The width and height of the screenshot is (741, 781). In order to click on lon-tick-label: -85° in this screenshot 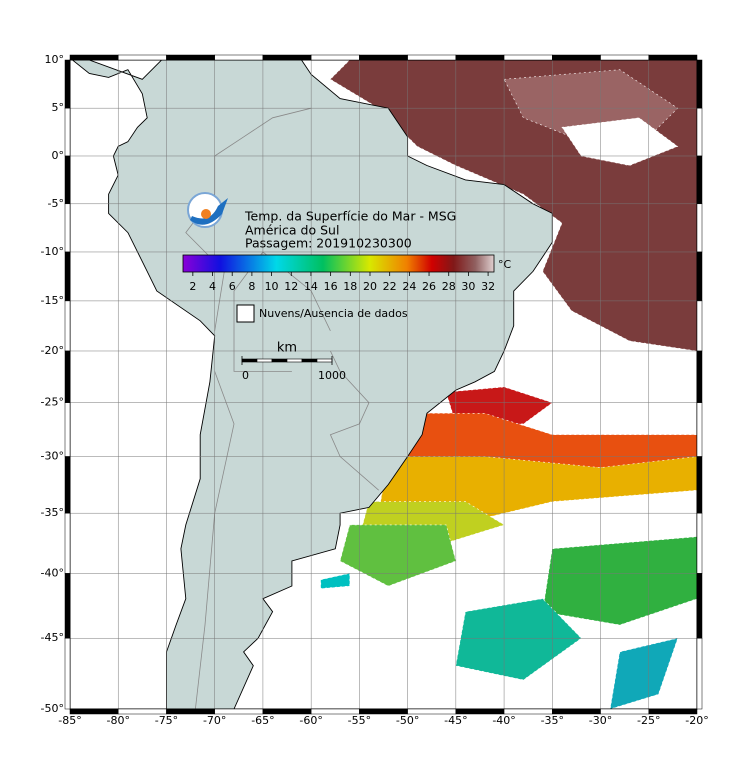, I will do `click(69, 720)`.